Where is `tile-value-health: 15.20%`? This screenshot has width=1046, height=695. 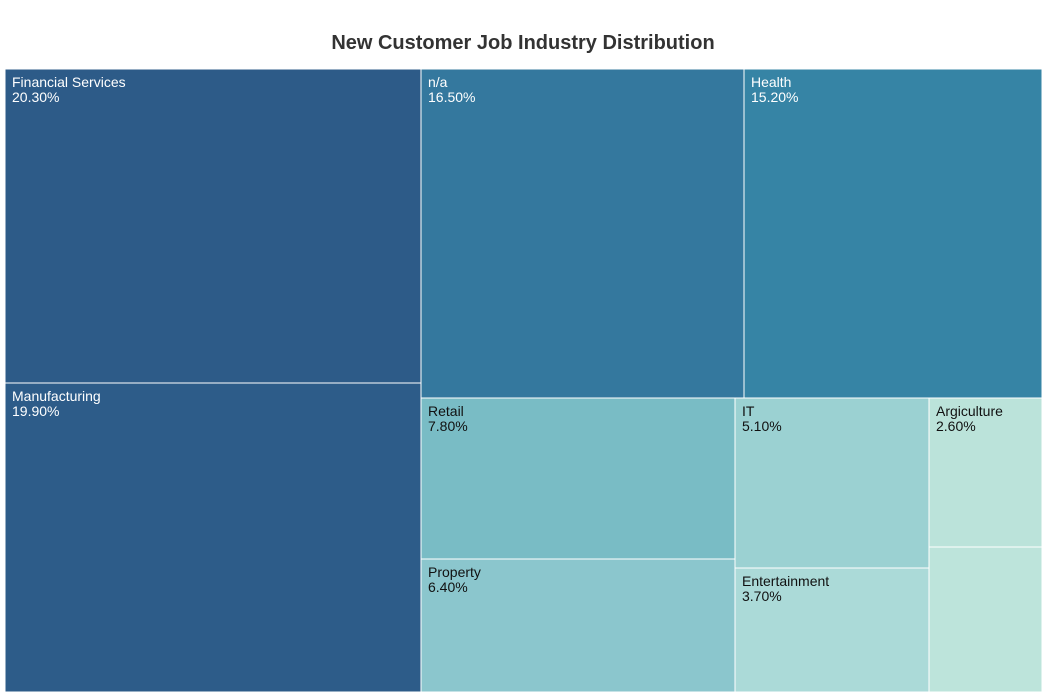 tile-value-health: 15.20% is located at coordinates (774, 97).